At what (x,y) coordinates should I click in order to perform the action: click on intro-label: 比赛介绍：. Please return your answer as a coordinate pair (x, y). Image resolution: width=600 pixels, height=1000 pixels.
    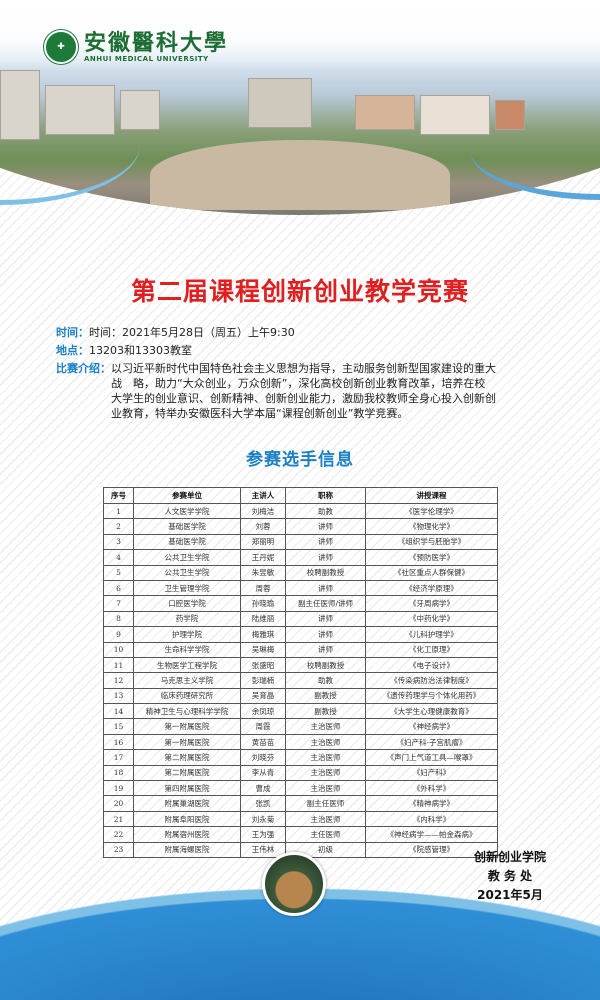
    Looking at the image, I should click on (83, 368).